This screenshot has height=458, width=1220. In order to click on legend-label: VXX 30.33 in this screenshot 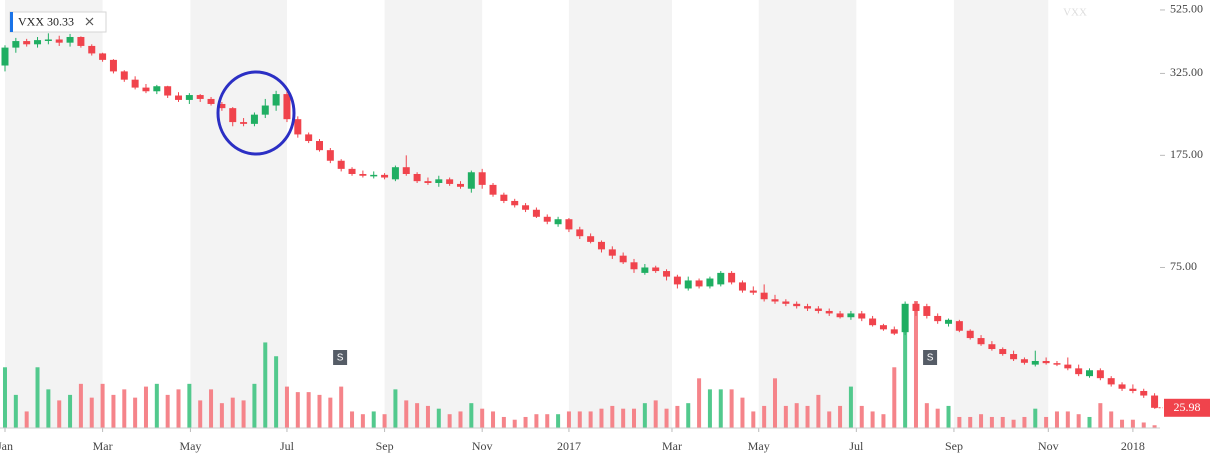, I will do `click(46, 21)`.